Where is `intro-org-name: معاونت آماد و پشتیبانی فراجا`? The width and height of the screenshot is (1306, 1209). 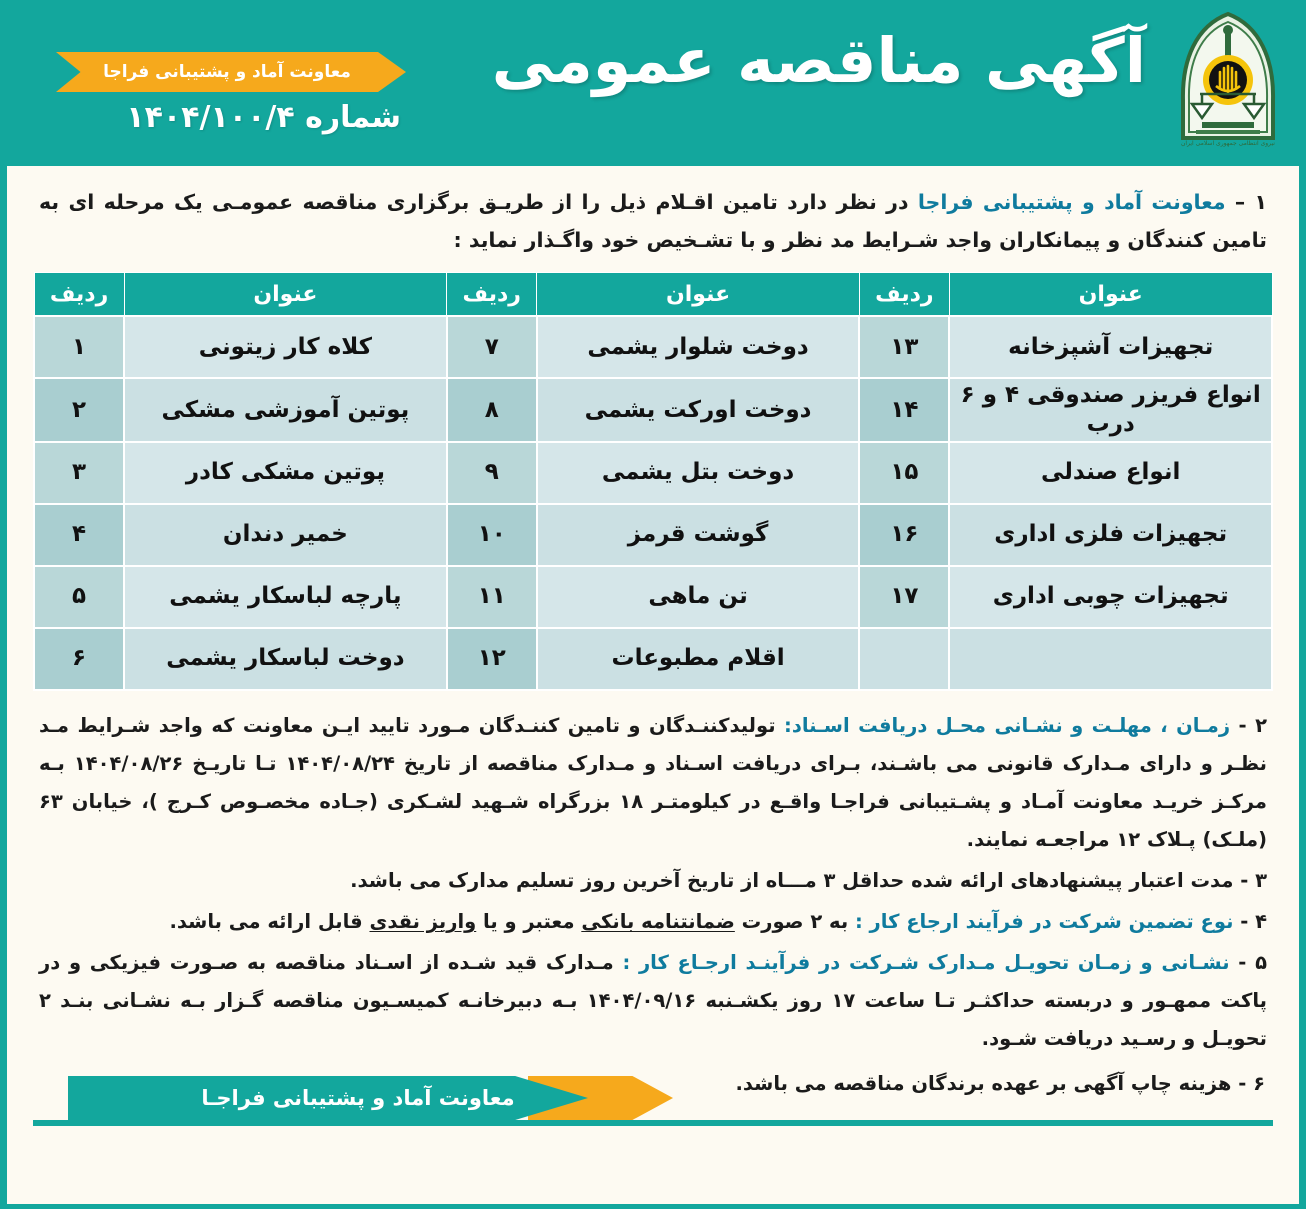
intro-org-name: معاونت آماد و پشتیبانی فراجا is located at coordinates (1071, 202).